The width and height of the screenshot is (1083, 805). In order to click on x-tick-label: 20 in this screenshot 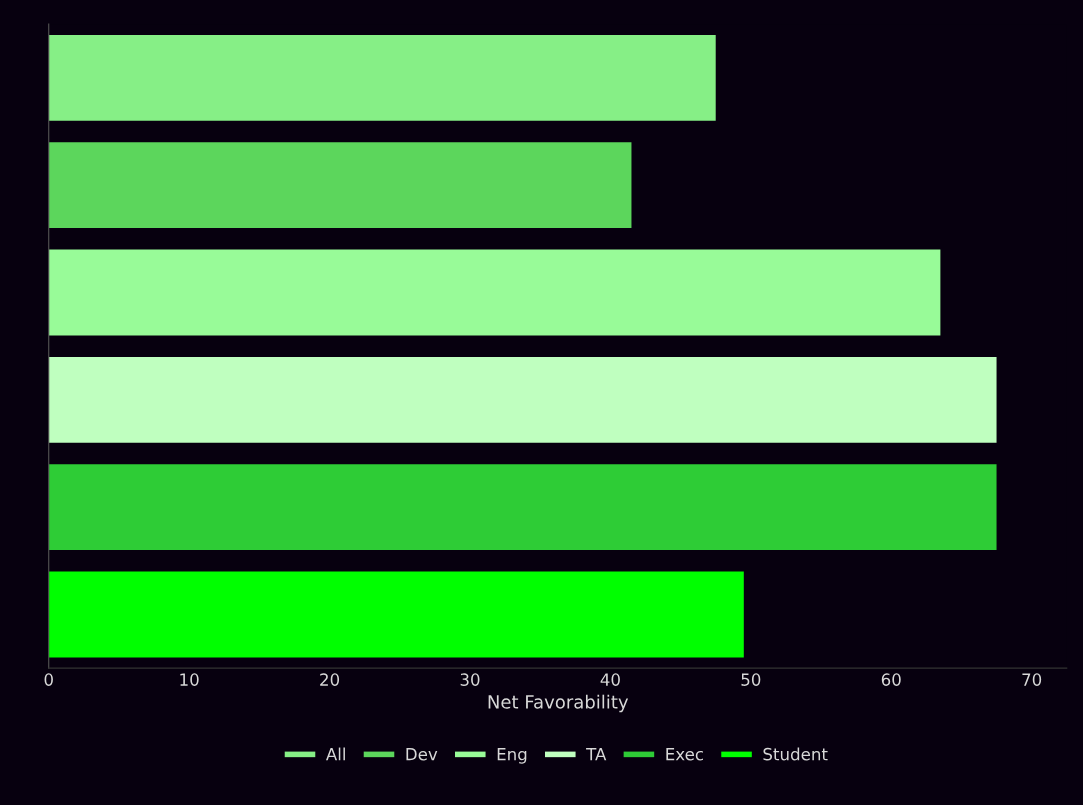, I will do `click(330, 679)`.